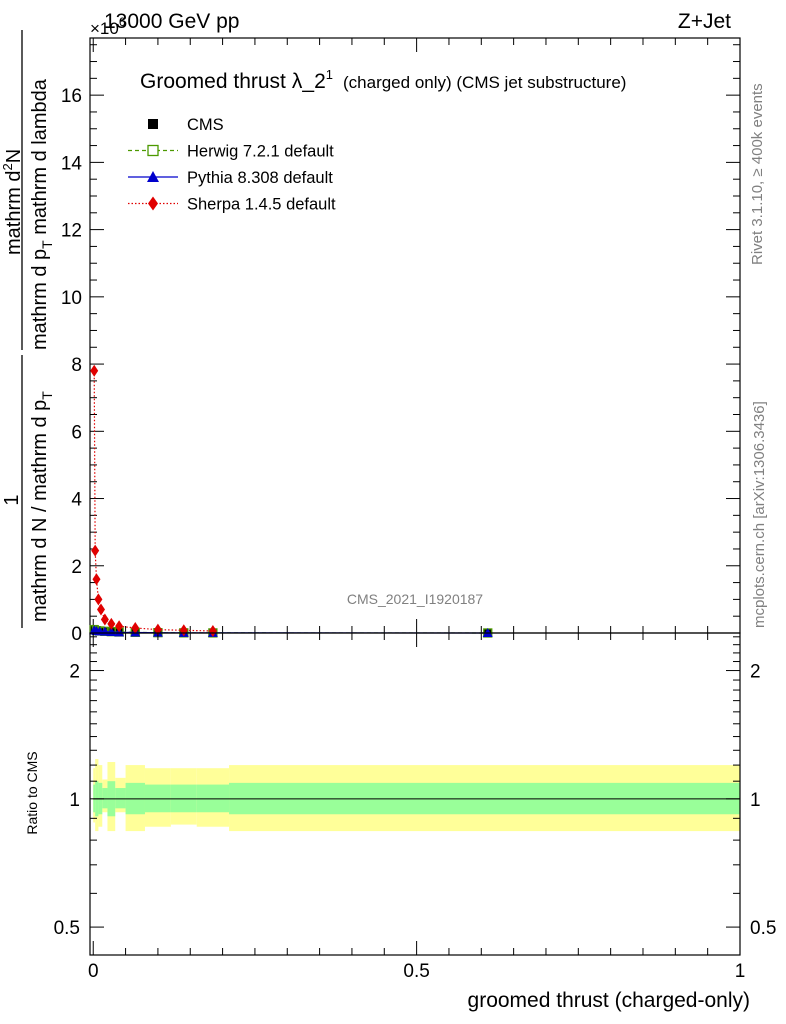 The width and height of the screenshot is (786, 1024). Describe the element at coordinates (76, 567) in the screenshot. I see `main-ytick-label: 2` at that location.